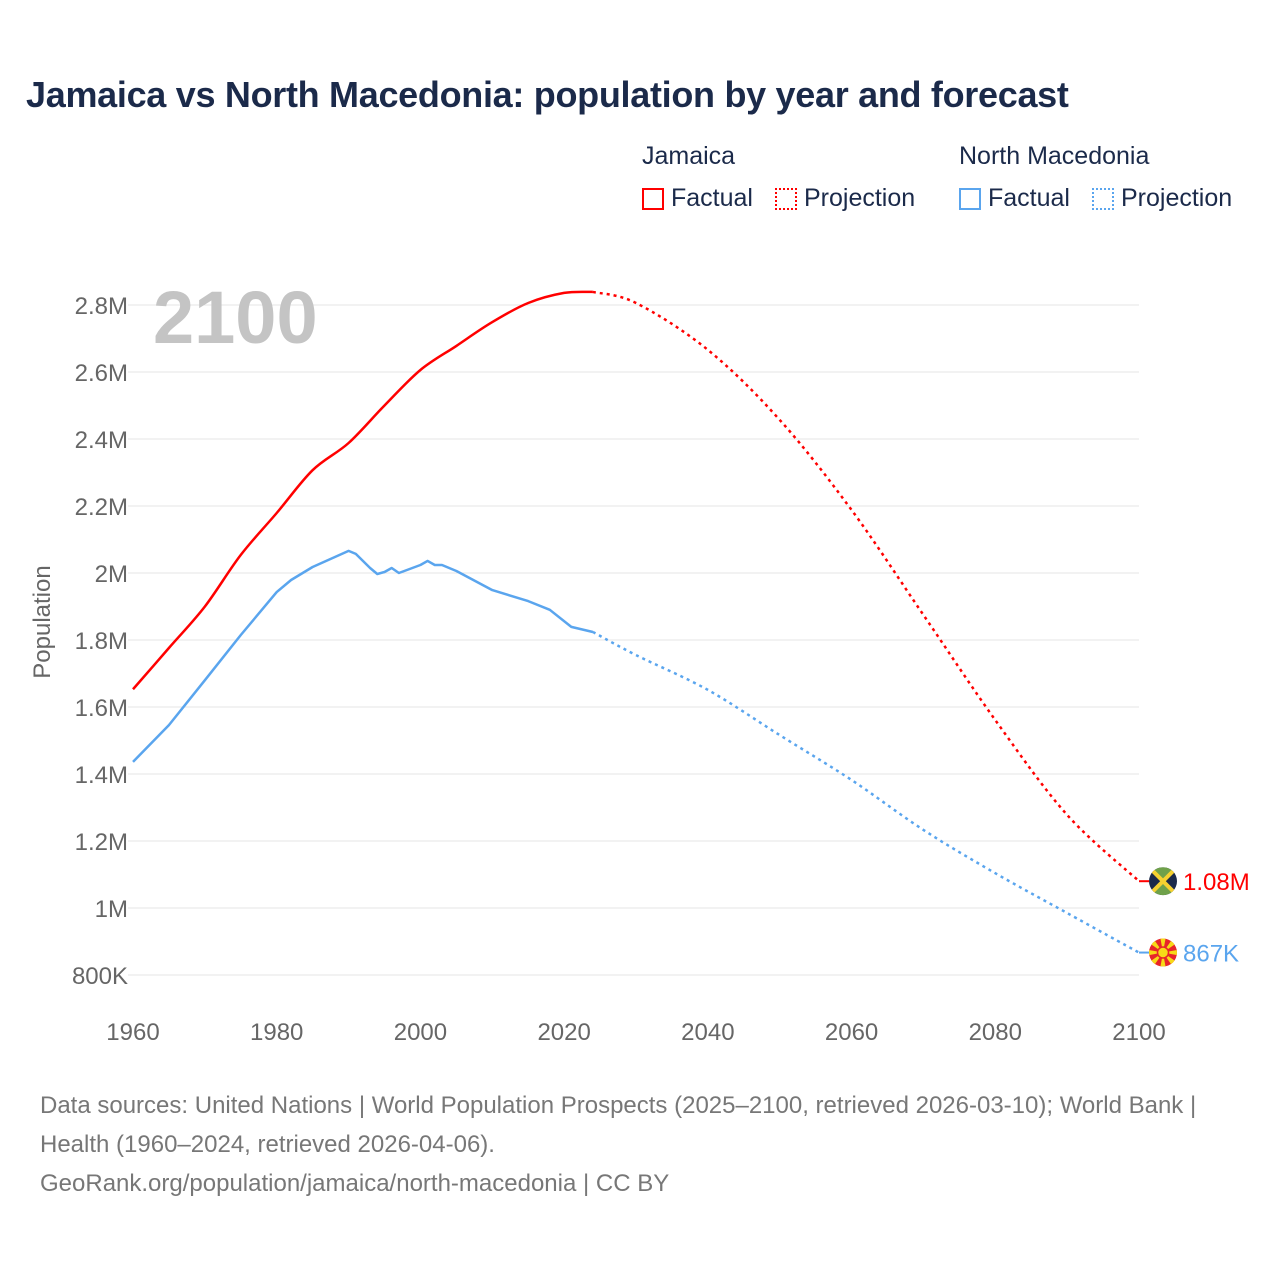 The image size is (1280, 1280). What do you see at coordinates (101, 775) in the screenshot?
I see `y-tick-label: 1.4M` at bounding box center [101, 775].